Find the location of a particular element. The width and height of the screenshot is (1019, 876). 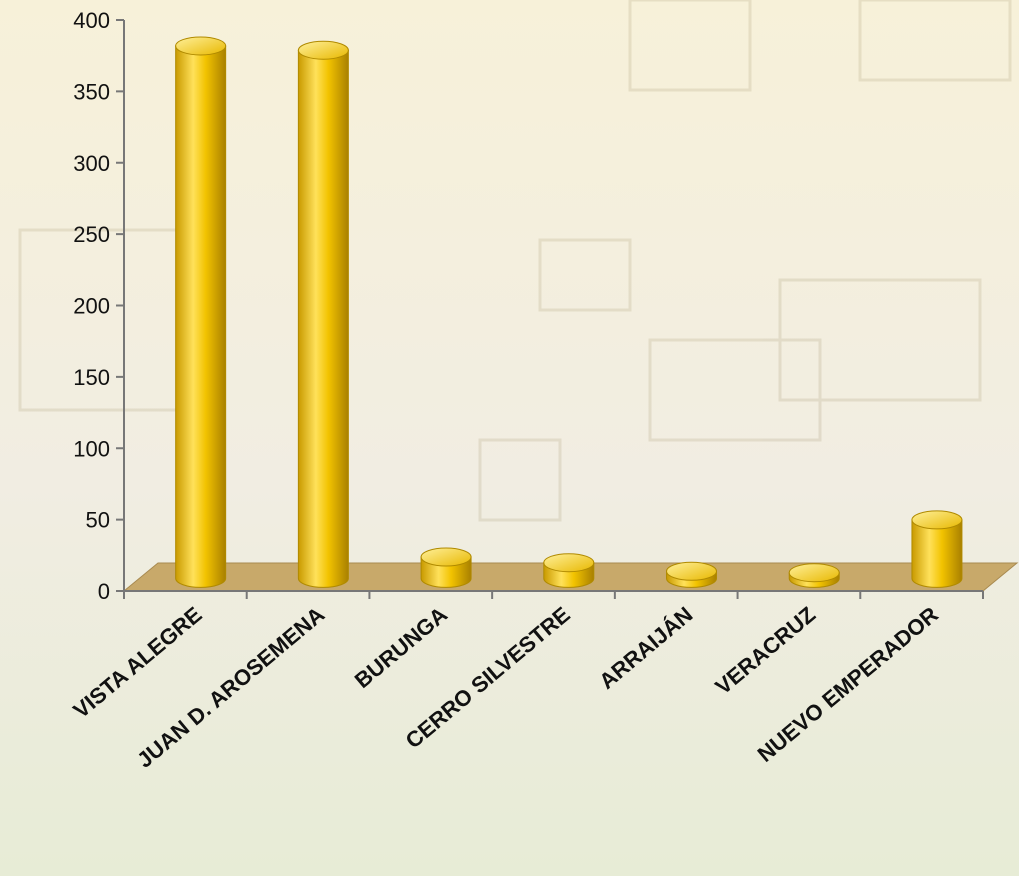

y-tick-label: 350 is located at coordinates (91, 91).